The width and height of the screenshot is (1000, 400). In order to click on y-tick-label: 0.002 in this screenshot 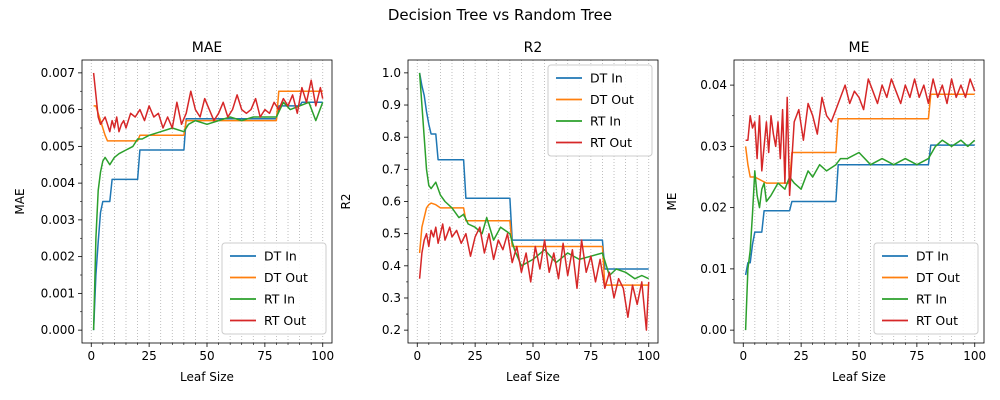, I will do `click(58, 257)`.